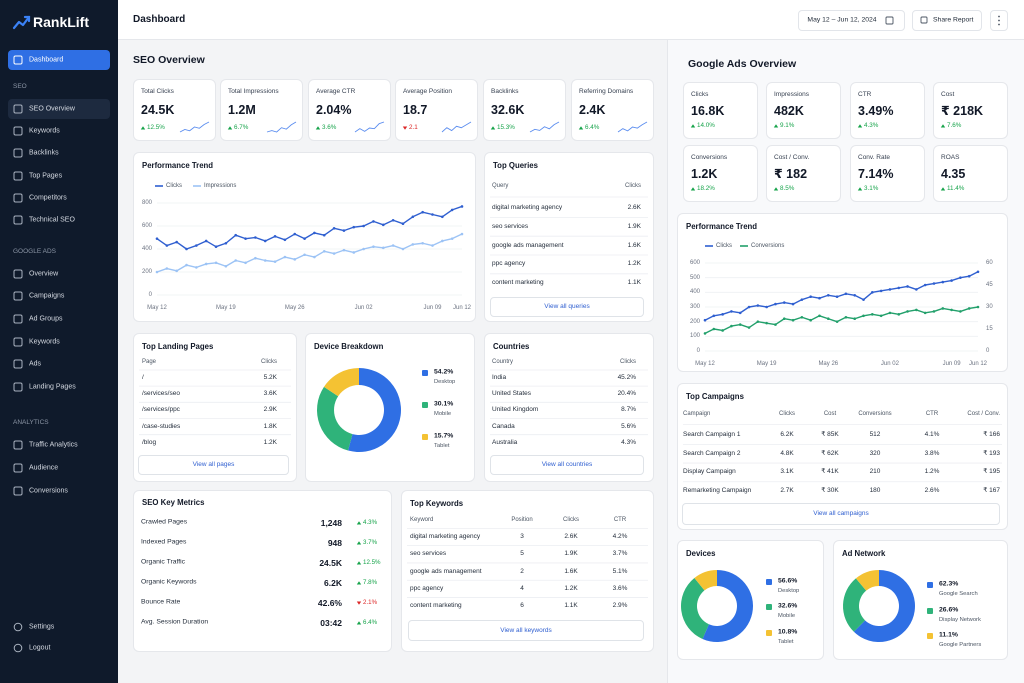 The image size is (1024, 683). I want to click on share-button, so click(947, 20).